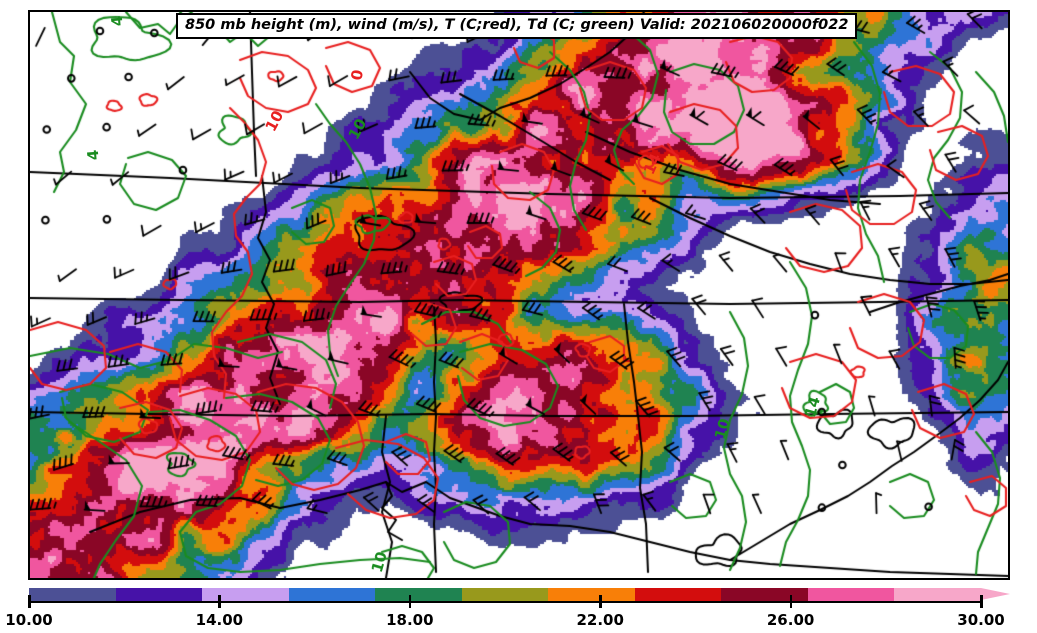 The width and height of the screenshot is (1037, 633). I want to click on contour-label-4-1: 4, so click(93, 155).